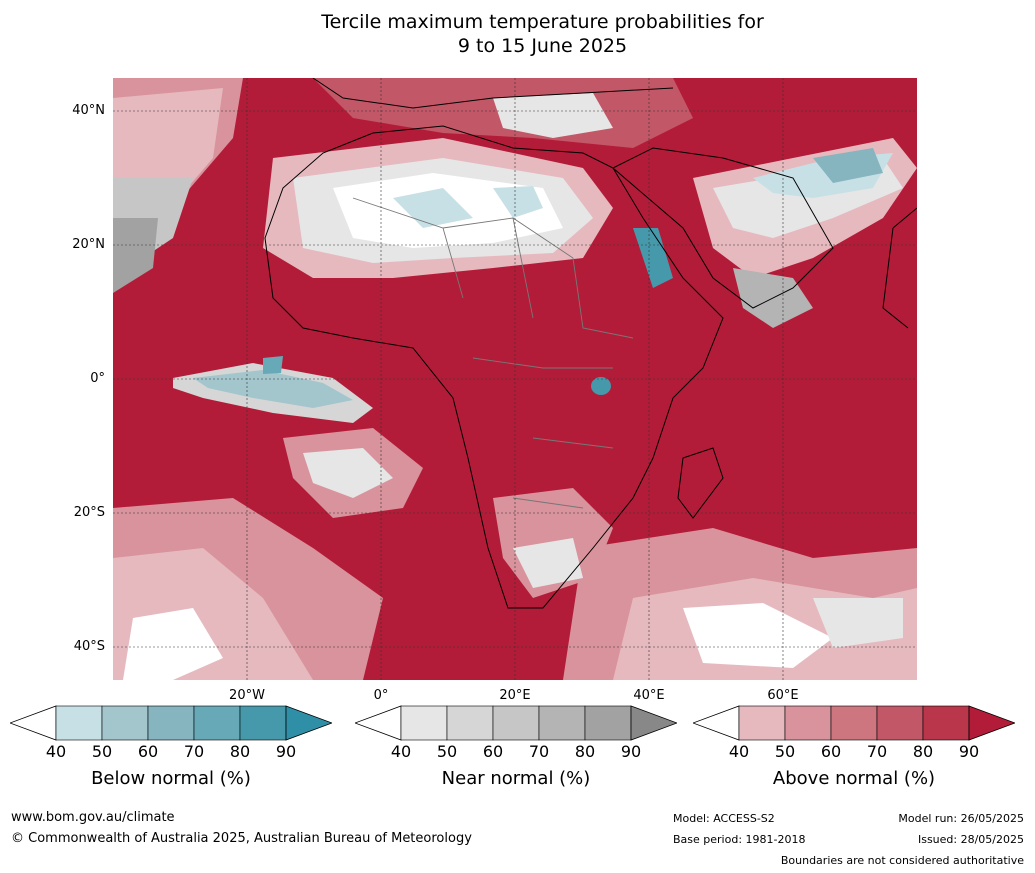 The height and width of the screenshot is (873, 1035). Describe the element at coordinates (515, 695) in the screenshot. I see `lon-label-20e: 20°E` at that location.